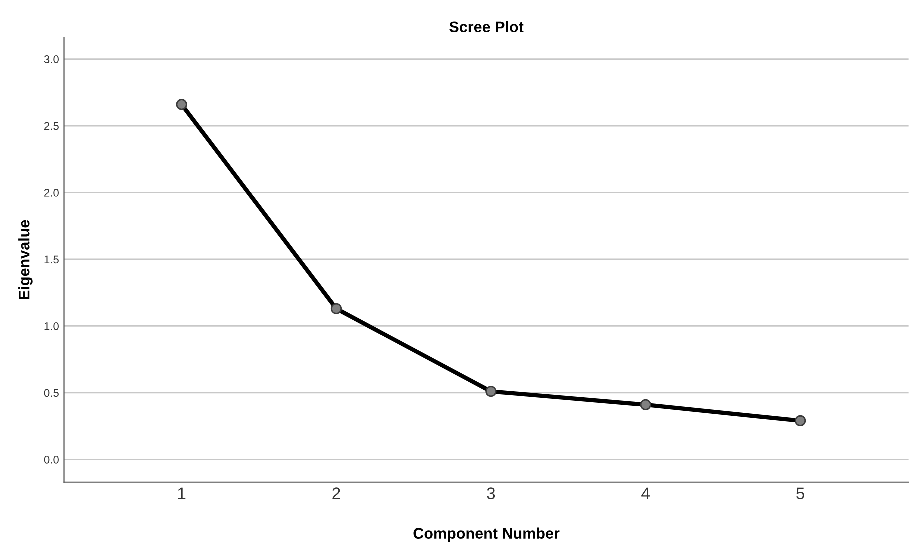 The height and width of the screenshot is (542, 918). I want to click on y-tick-label: 2.5, so click(51, 126).